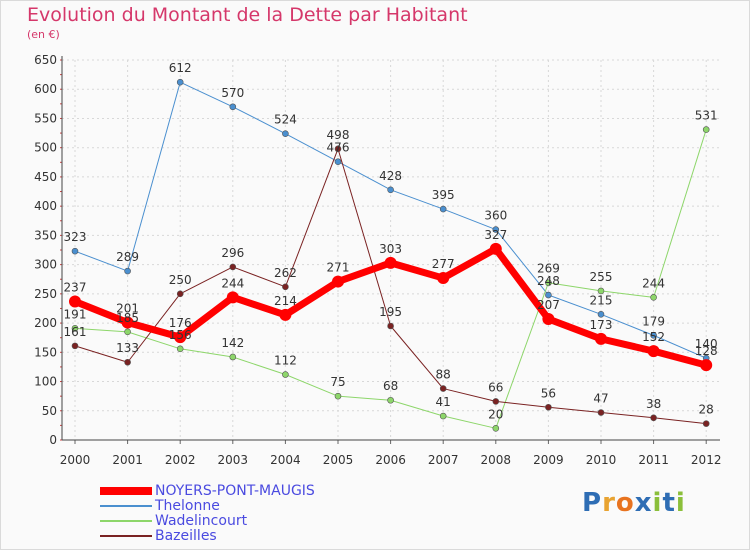  I want to click on y-tick-label: 200, so click(45, 323).